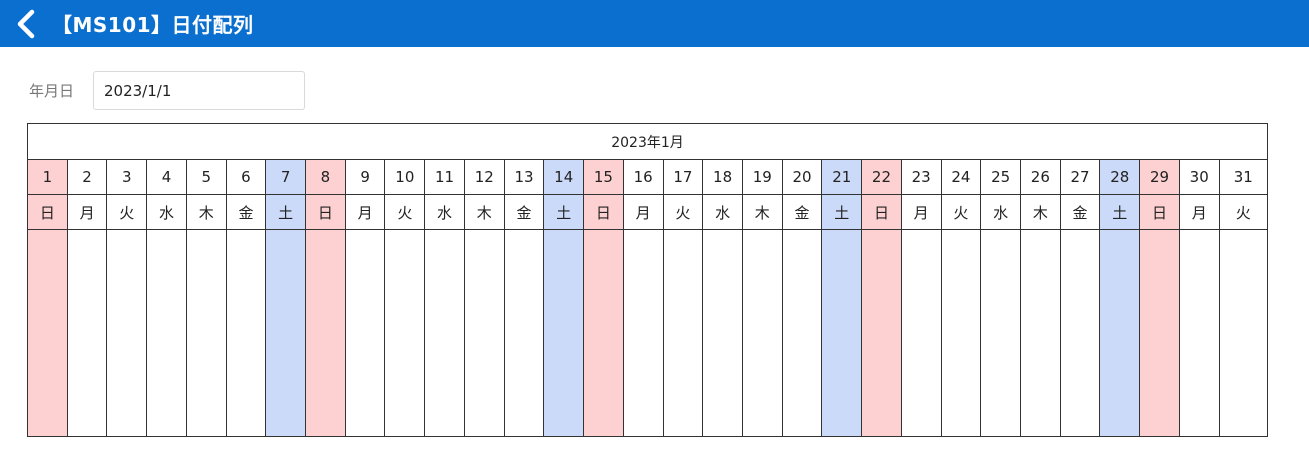  I want to click on day-number-cell: 8, so click(325, 177).